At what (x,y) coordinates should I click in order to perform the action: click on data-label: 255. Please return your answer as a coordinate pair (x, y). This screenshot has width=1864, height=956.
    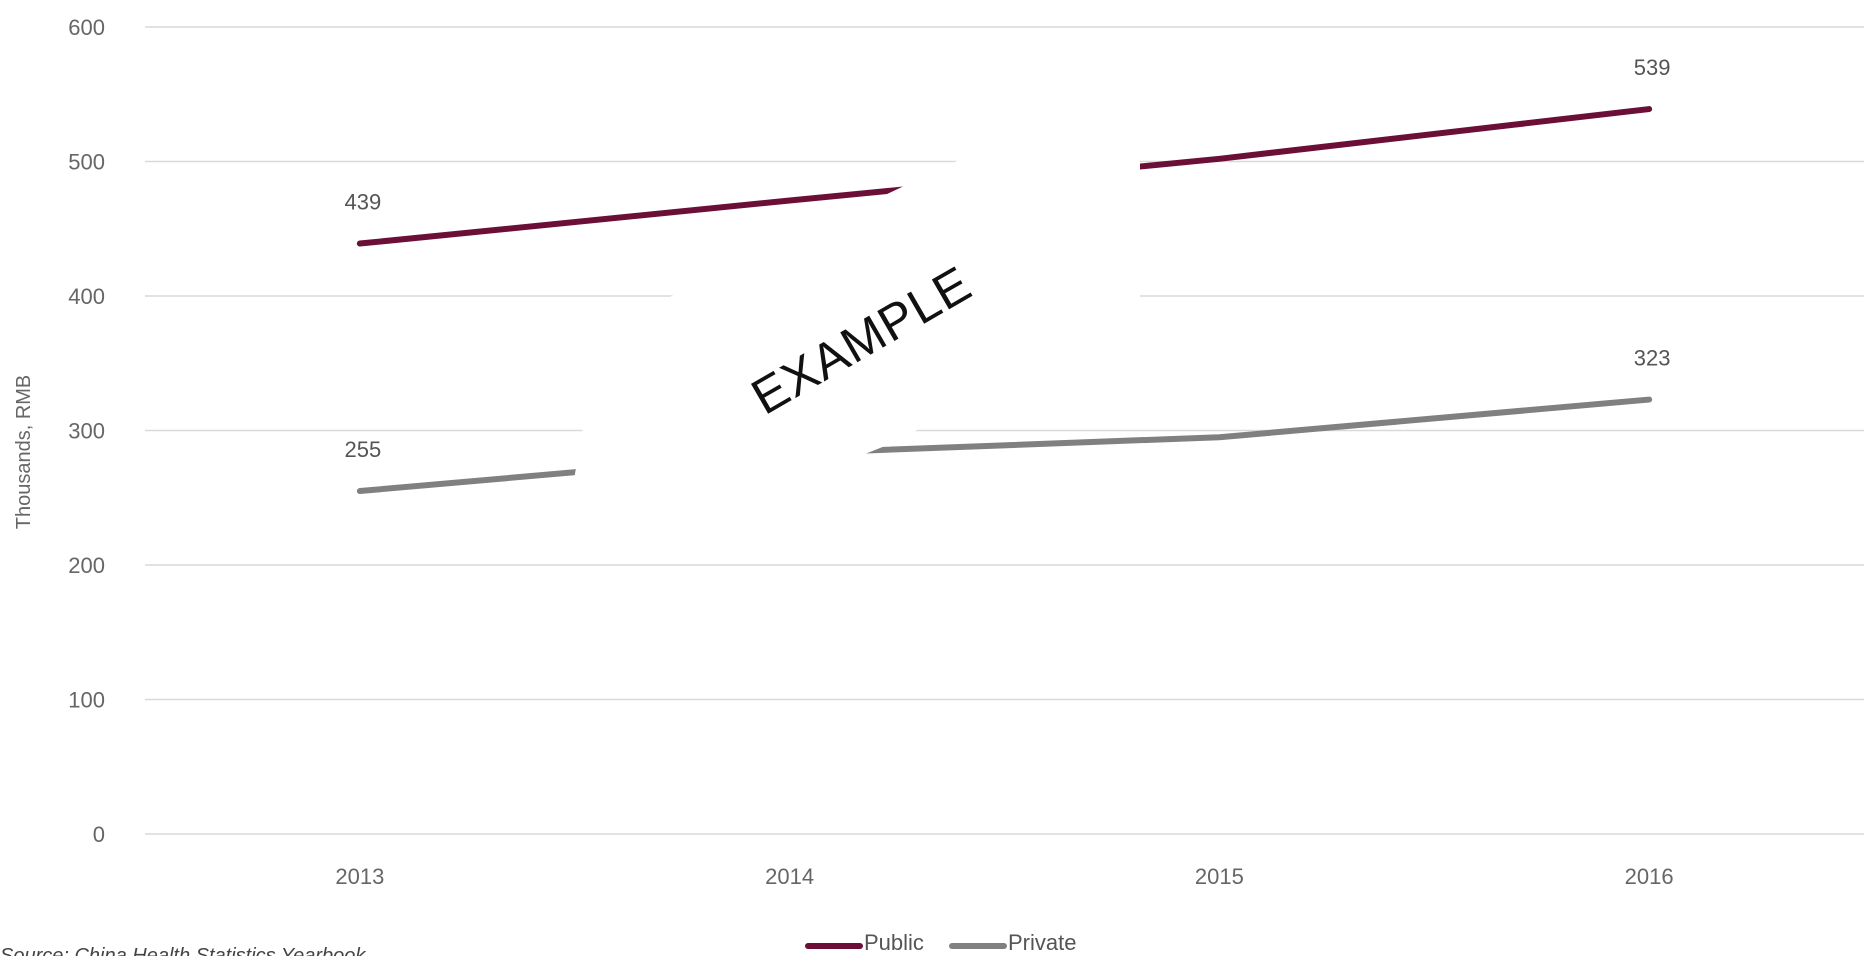
    Looking at the image, I should click on (363, 449).